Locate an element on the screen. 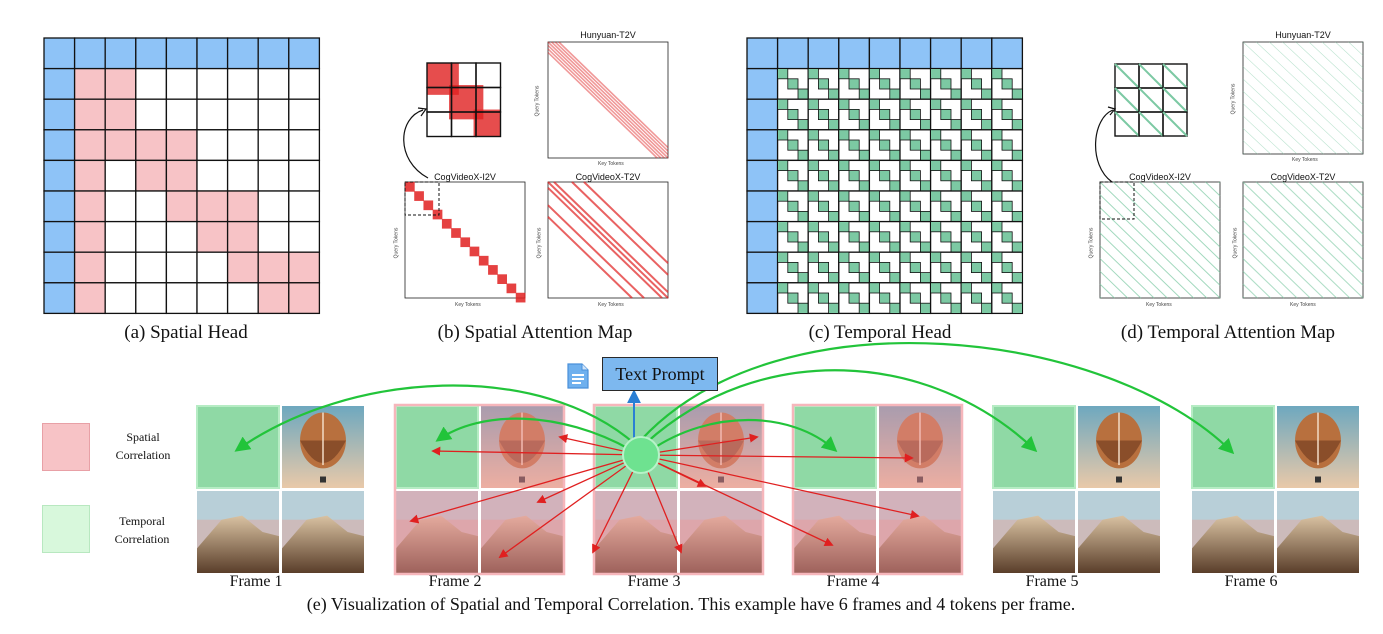 The height and width of the screenshot is (634, 1383). legend-temporal-swatch is located at coordinates (66, 529).